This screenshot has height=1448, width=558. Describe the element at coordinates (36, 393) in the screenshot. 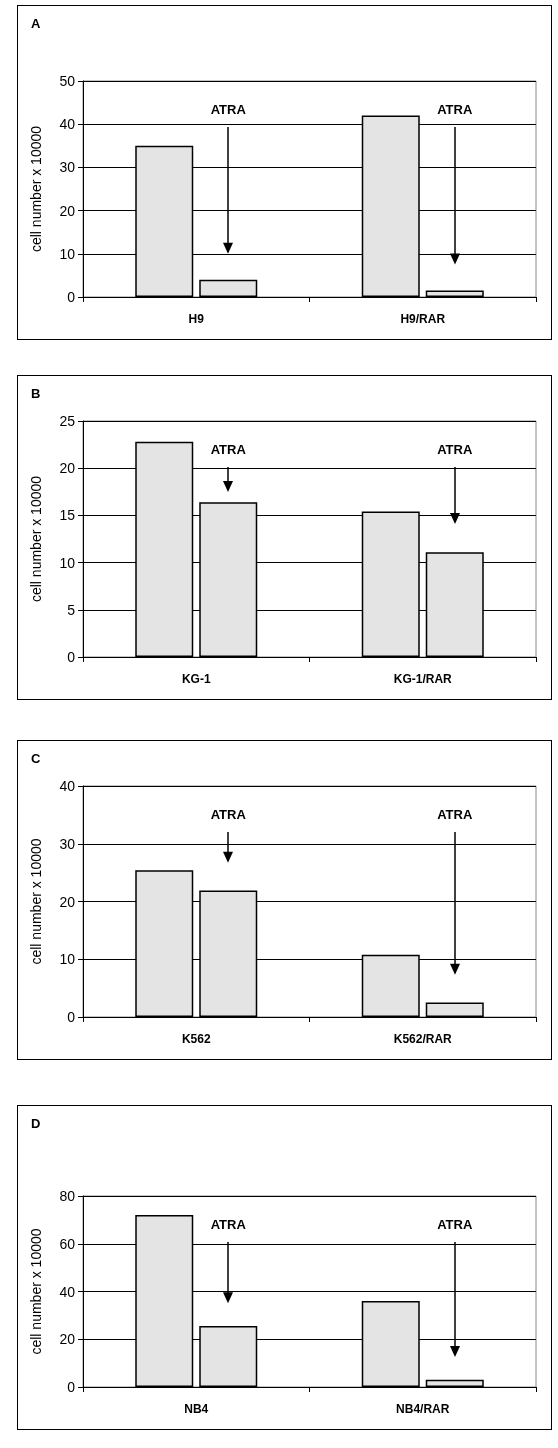

I see `chart-title: B` at that location.